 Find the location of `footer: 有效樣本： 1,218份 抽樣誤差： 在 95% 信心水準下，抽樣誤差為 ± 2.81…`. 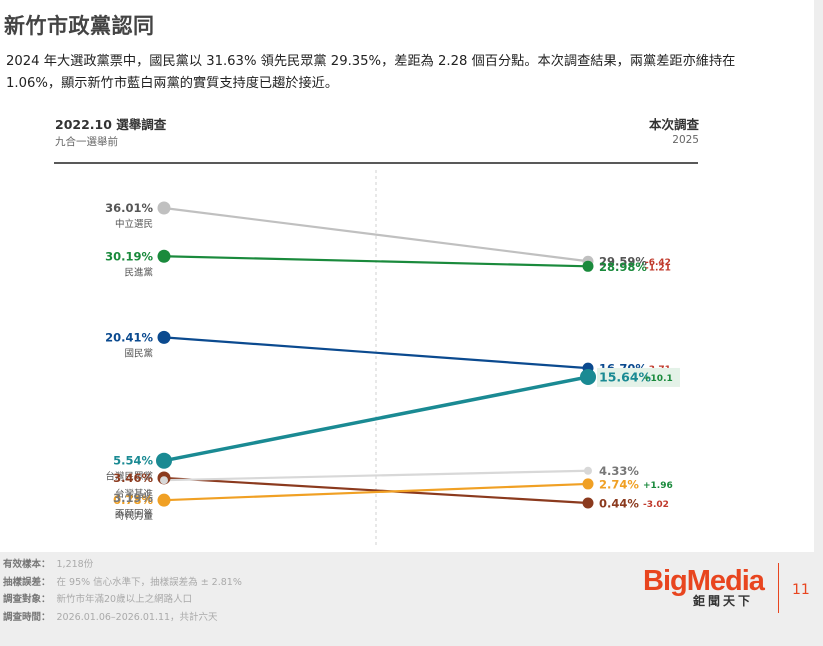

footer: 有效樣本： 1,218份 抽樣誤差： 在 95% 信心水準下，抽樣誤差為 ± 2.81… is located at coordinates (411, 599).